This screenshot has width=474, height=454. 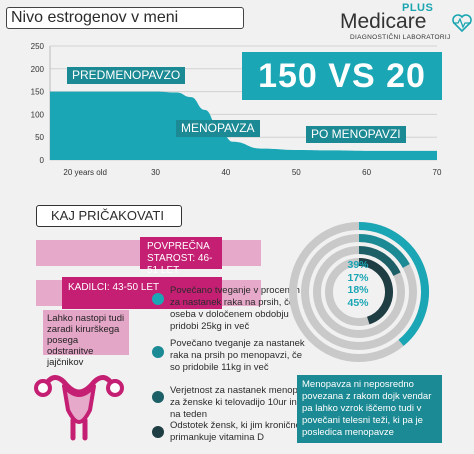 I want to click on logo-subtitle: DIAGNOSTIČNI LABORATORIJ, so click(x=400, y=37).